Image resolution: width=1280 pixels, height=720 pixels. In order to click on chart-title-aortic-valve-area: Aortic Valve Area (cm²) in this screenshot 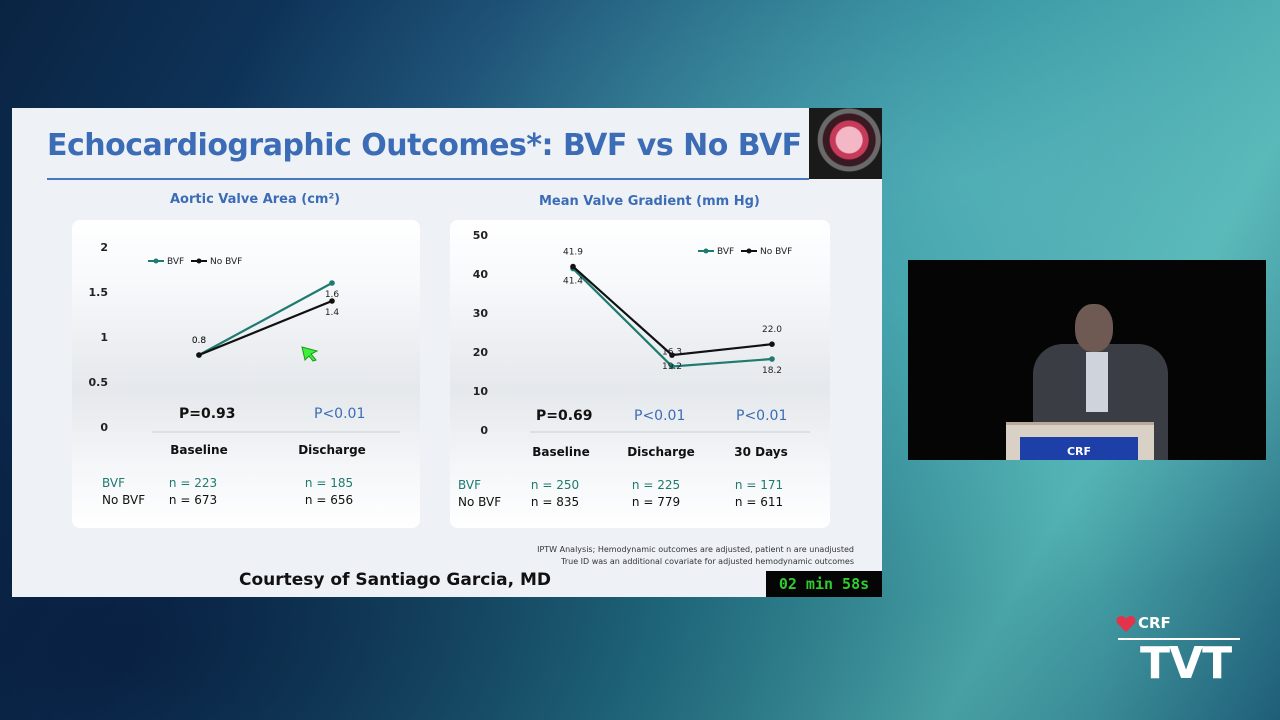, I will do `click(255, 199)`.